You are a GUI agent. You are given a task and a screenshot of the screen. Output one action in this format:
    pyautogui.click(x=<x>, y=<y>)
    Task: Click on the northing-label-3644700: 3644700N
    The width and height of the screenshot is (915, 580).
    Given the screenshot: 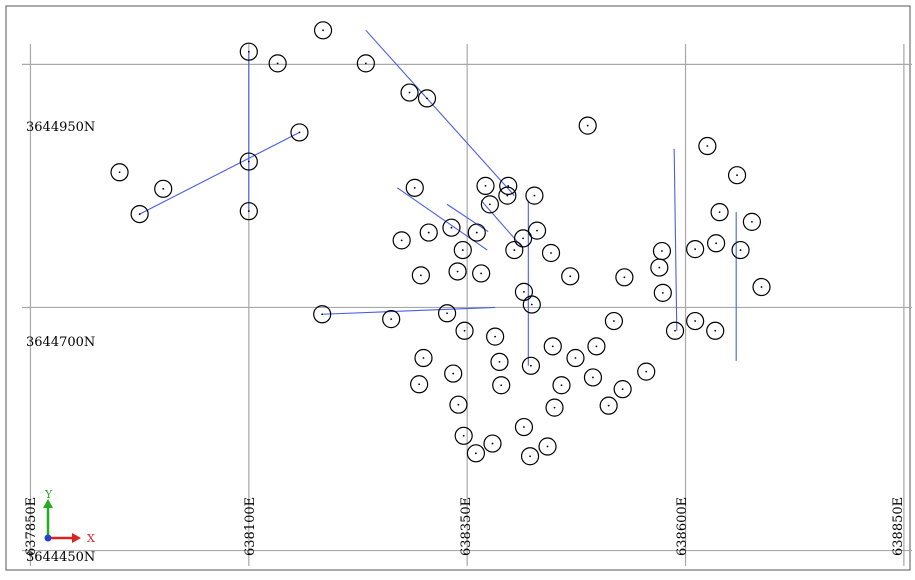 What is the action you would take?
    pyautogui.click(x=60, y=342)
    